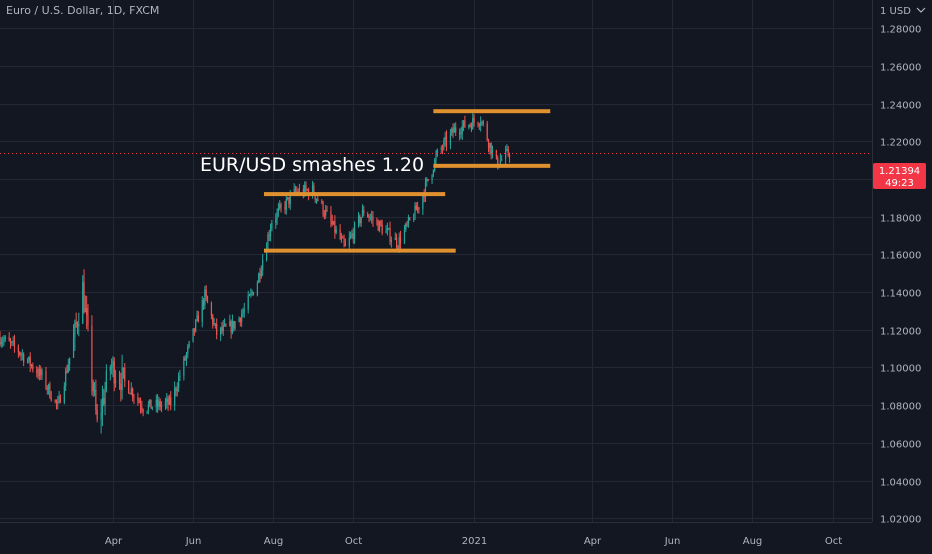 The width and height of the screenshot is (932, 554). What do you see at coordinates (921, 10) in the screenshot?
I see `chevron-down-icon` at bounding box center [921, 10].